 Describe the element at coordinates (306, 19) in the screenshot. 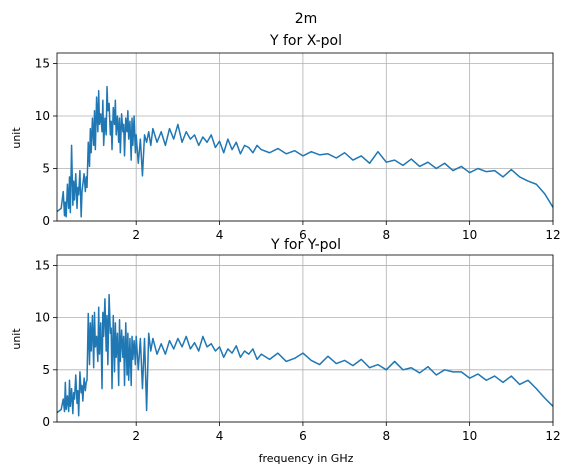

I see `figure-suptitle: 2m` at that location.